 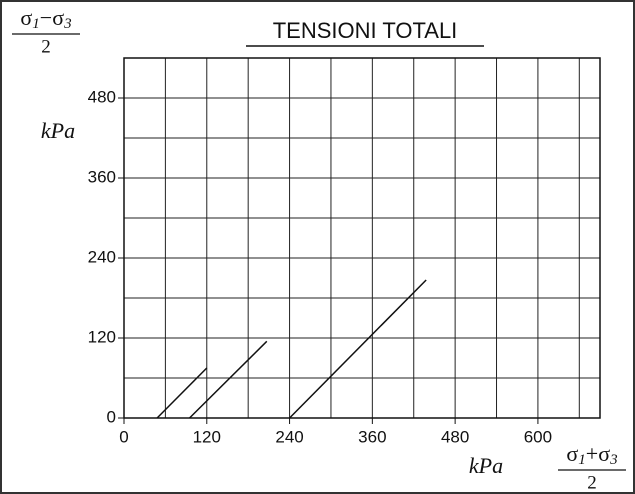 I want to click on x-tick-label: 240, so click(x=289, y=436).